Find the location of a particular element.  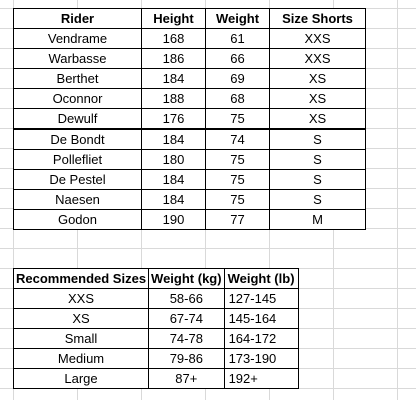

cell-rider: Pollefliet is located at coordinates (77, 159).